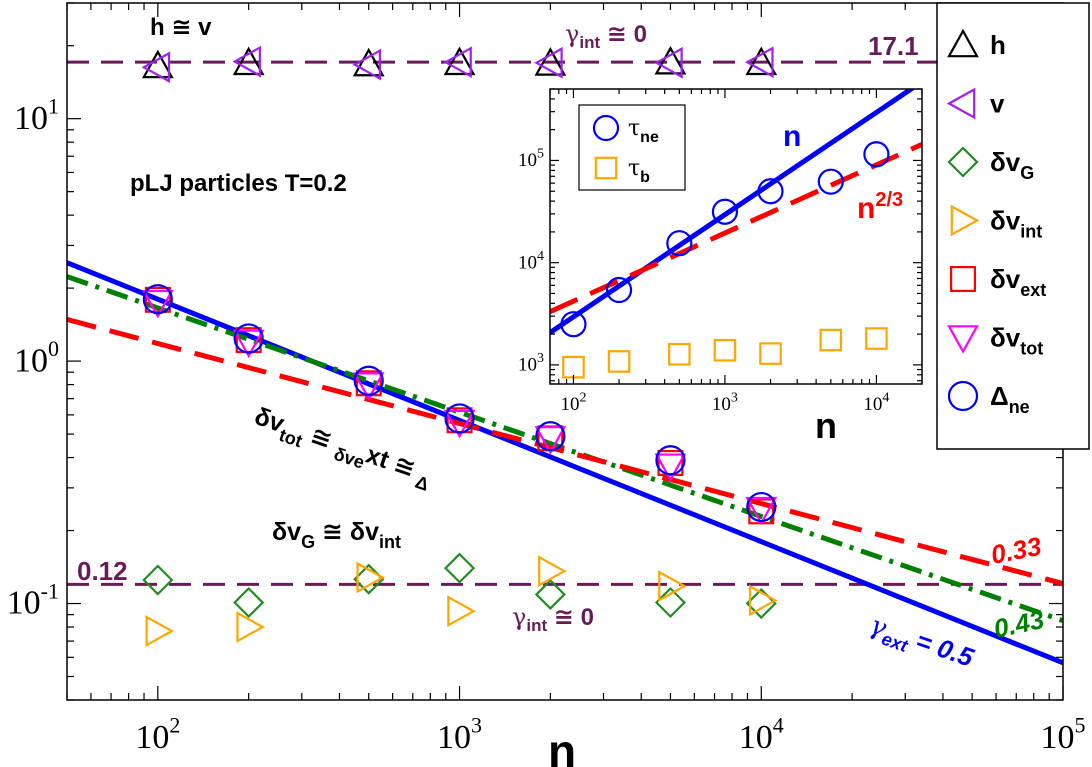 This screenshot has width=1092, height=767. What do you see at coordinates (625, 150) in the screenshot?
I see `inset-legend: τne τb` at bounding box center [625, 150].